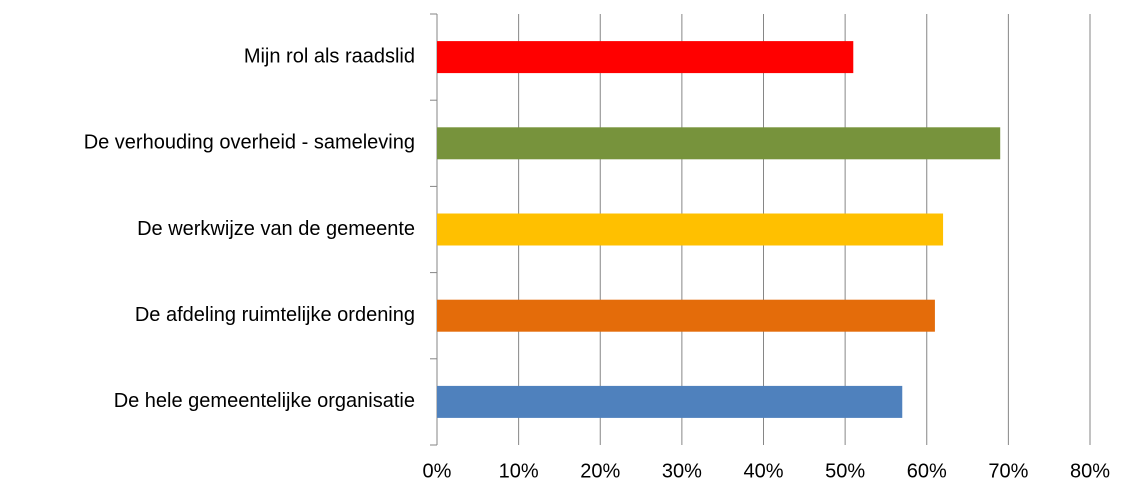 The height and width of the screenshot is (493, 1121). What do you see at coordinates (329, 56) in the screenshot?
I see `y-tick-label: Mijn rol als raadslid` at bounding box center [329, 56].